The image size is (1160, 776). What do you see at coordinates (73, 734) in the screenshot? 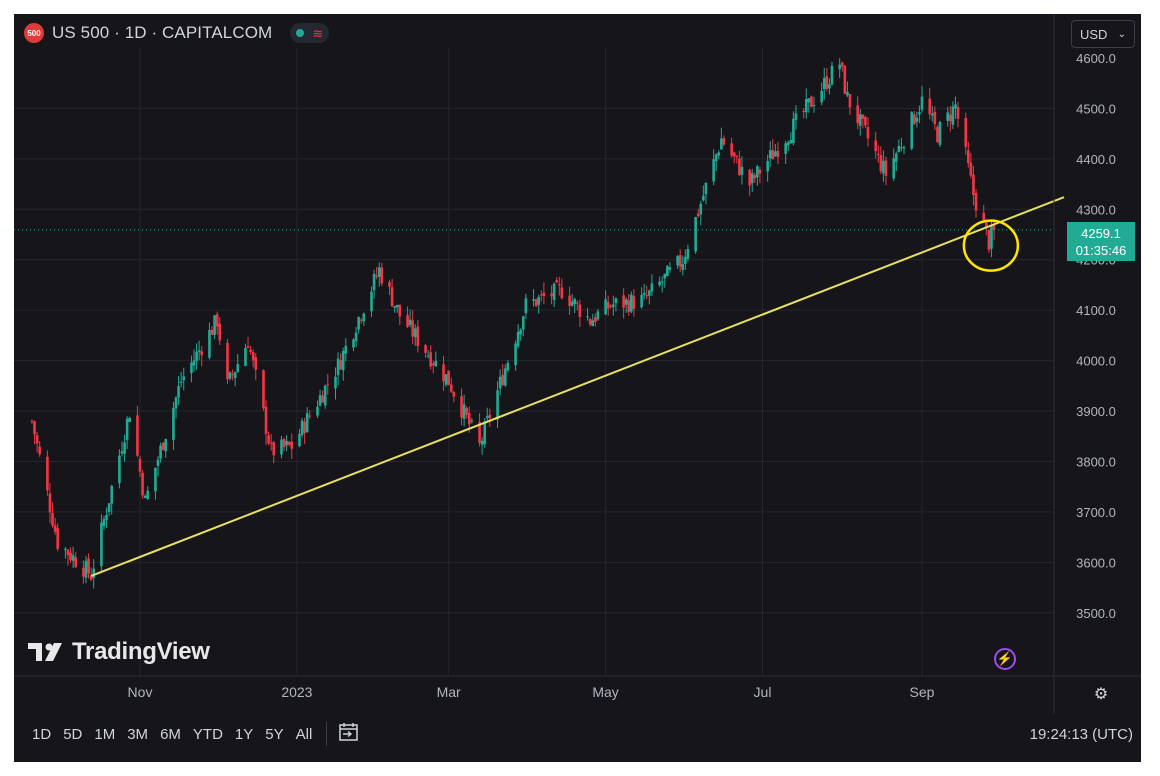
I see `timeframe-5d: 5D` at bounding box center [73, 734].